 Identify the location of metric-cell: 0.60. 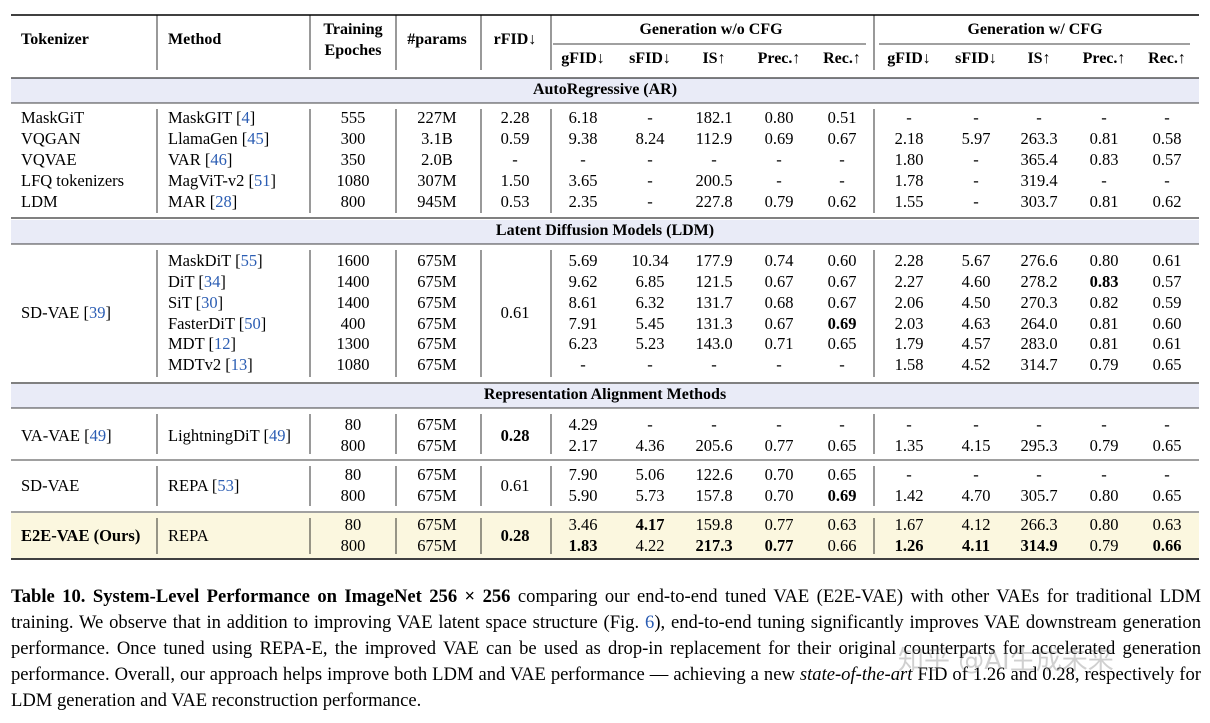
(842, 260).